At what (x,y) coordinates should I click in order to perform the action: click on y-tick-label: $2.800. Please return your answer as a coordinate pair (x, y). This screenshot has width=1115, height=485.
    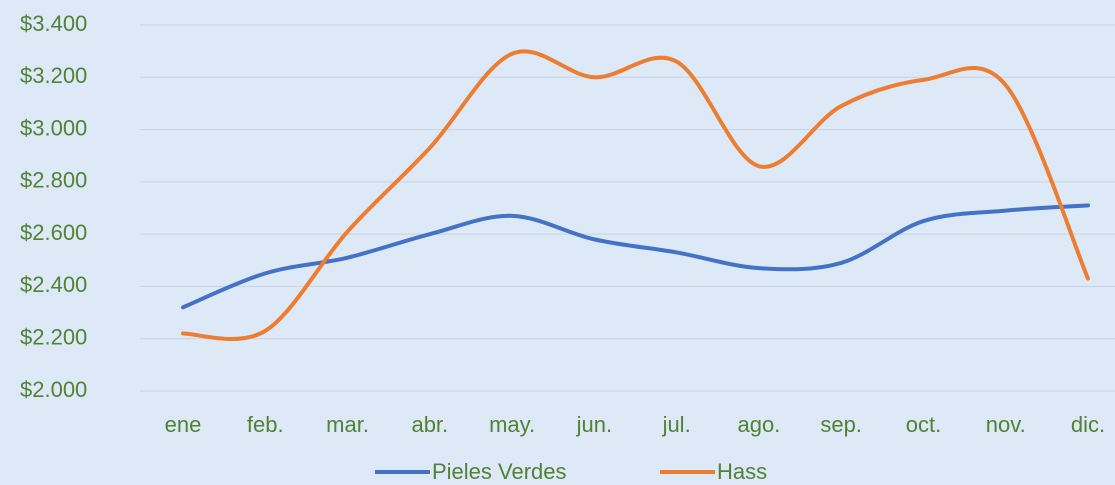
    Looking at the image, I should click on (53, 180).